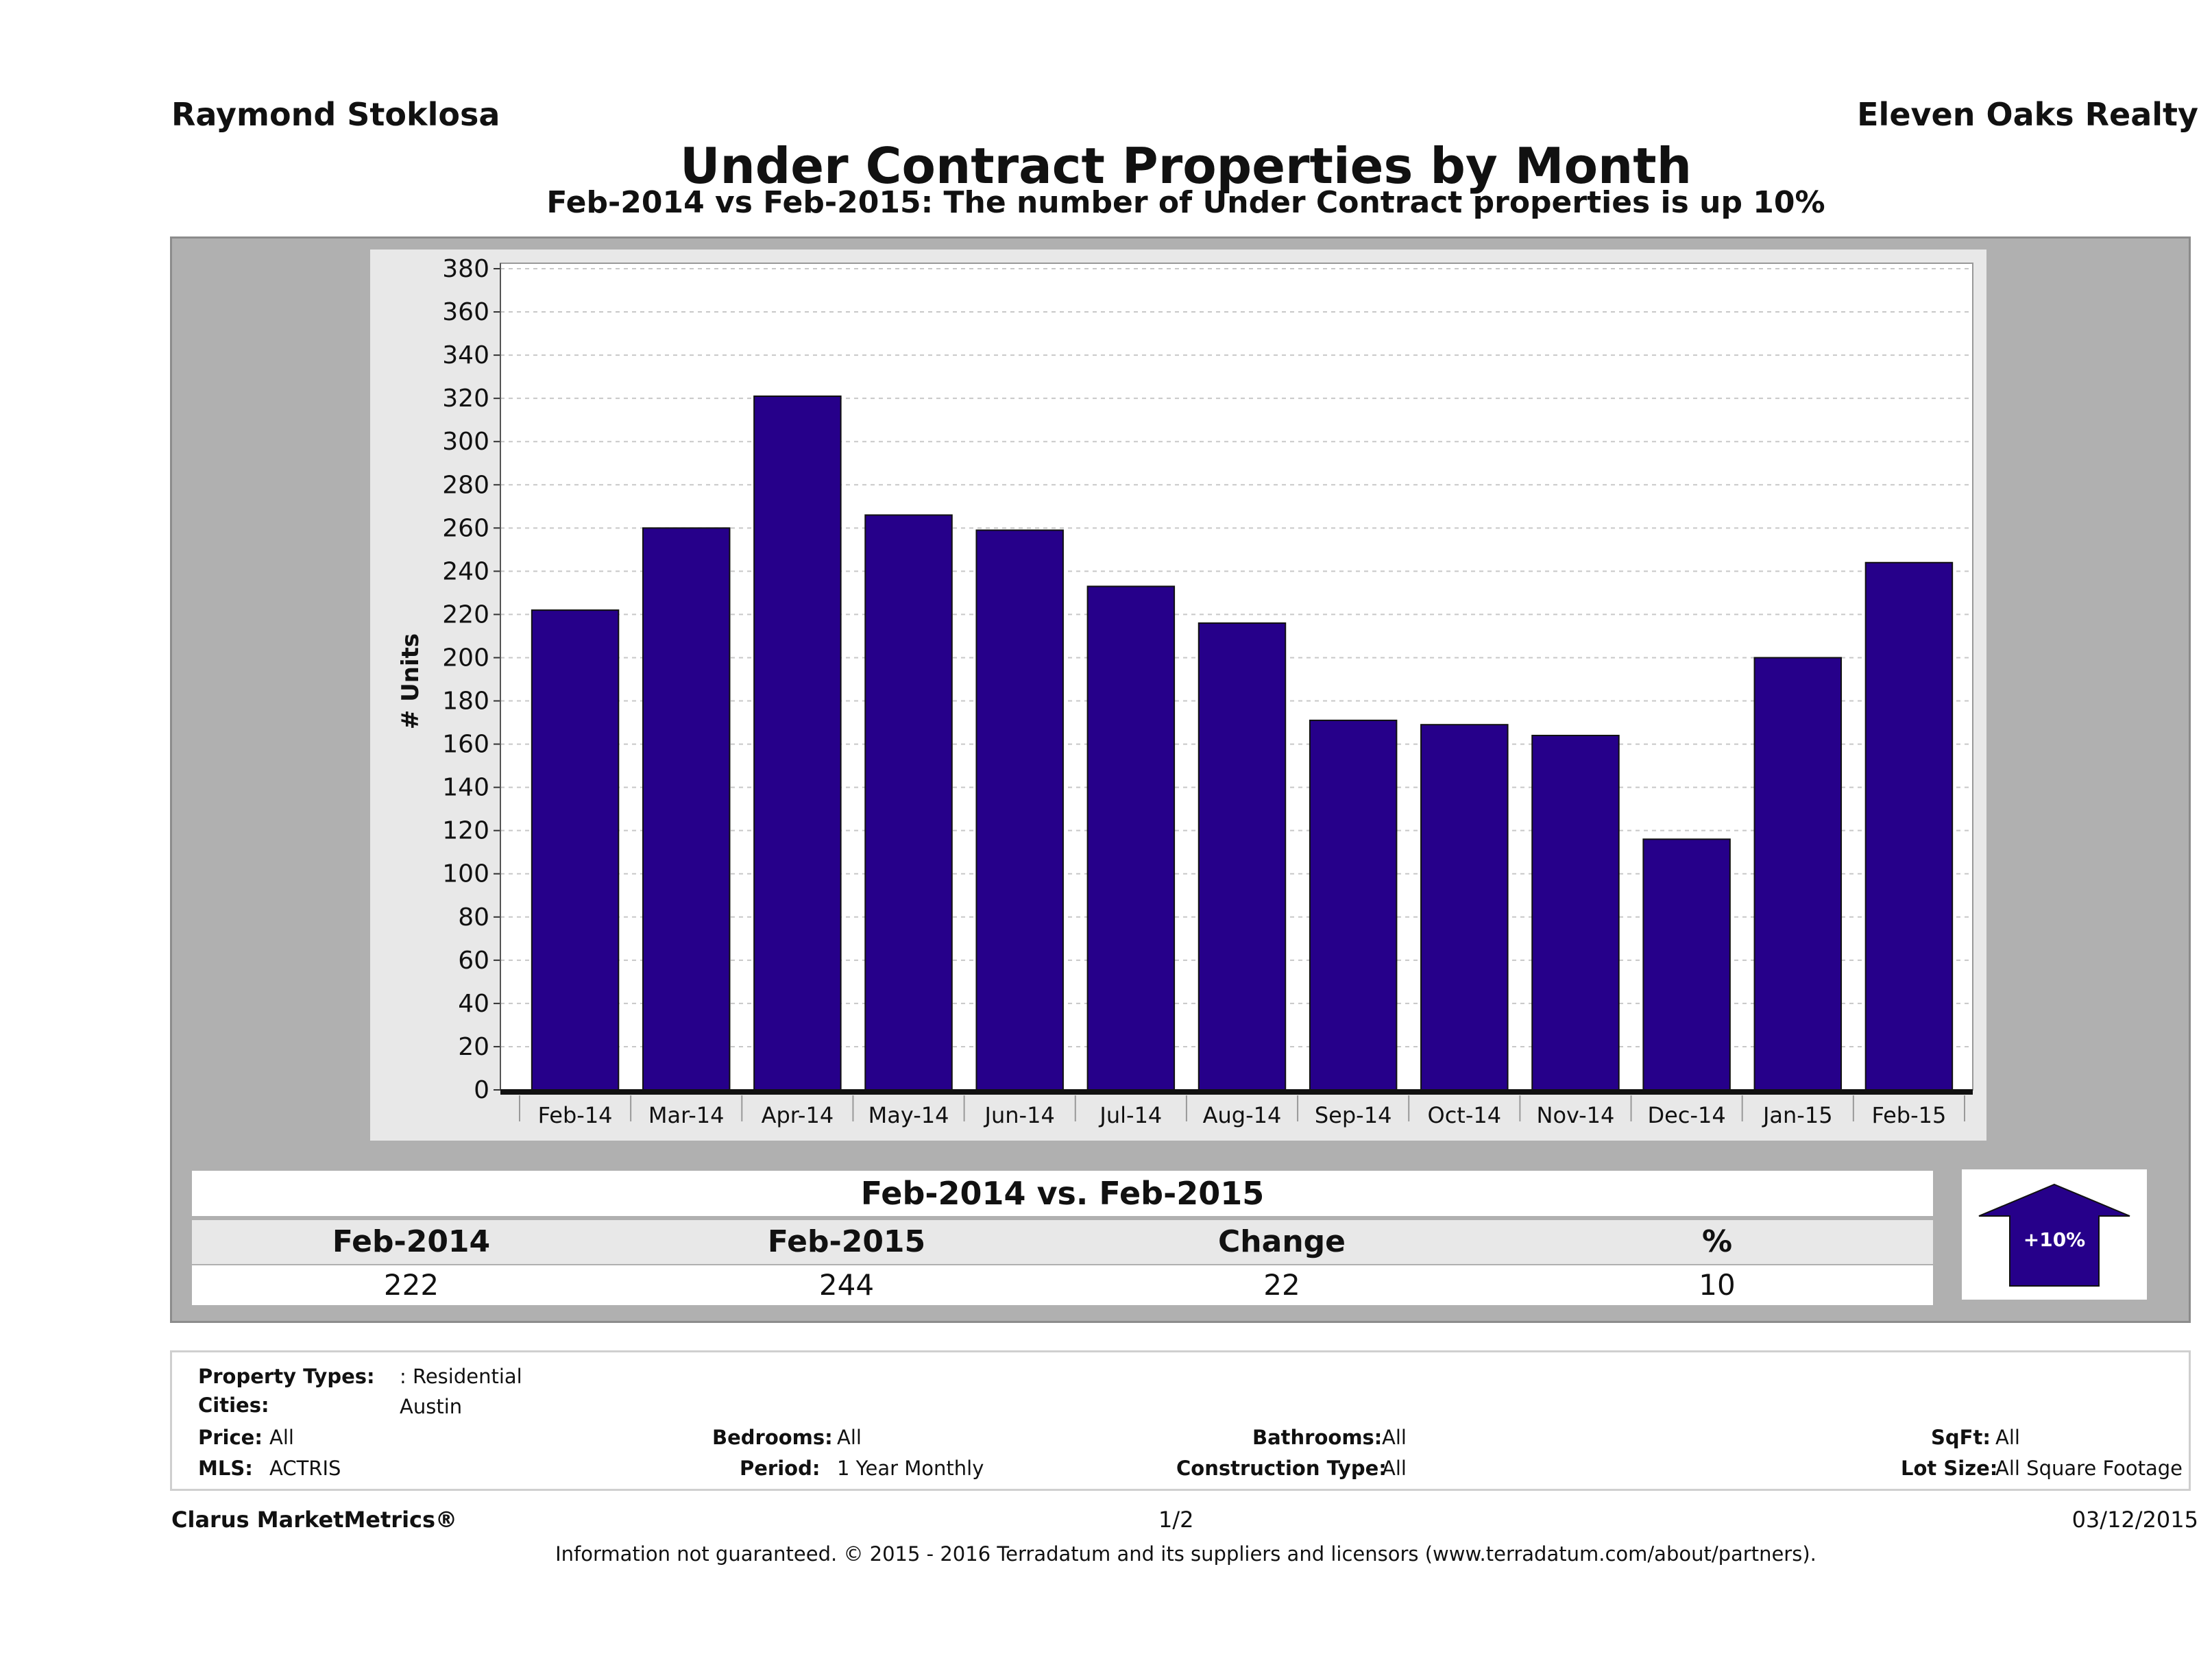 The height and width of the screenshot is (1678, 2212). What do you see at coordinates (466, 312) in the screenshot?
I see `y-tick-label: 360` at bounding box center [466, 312].